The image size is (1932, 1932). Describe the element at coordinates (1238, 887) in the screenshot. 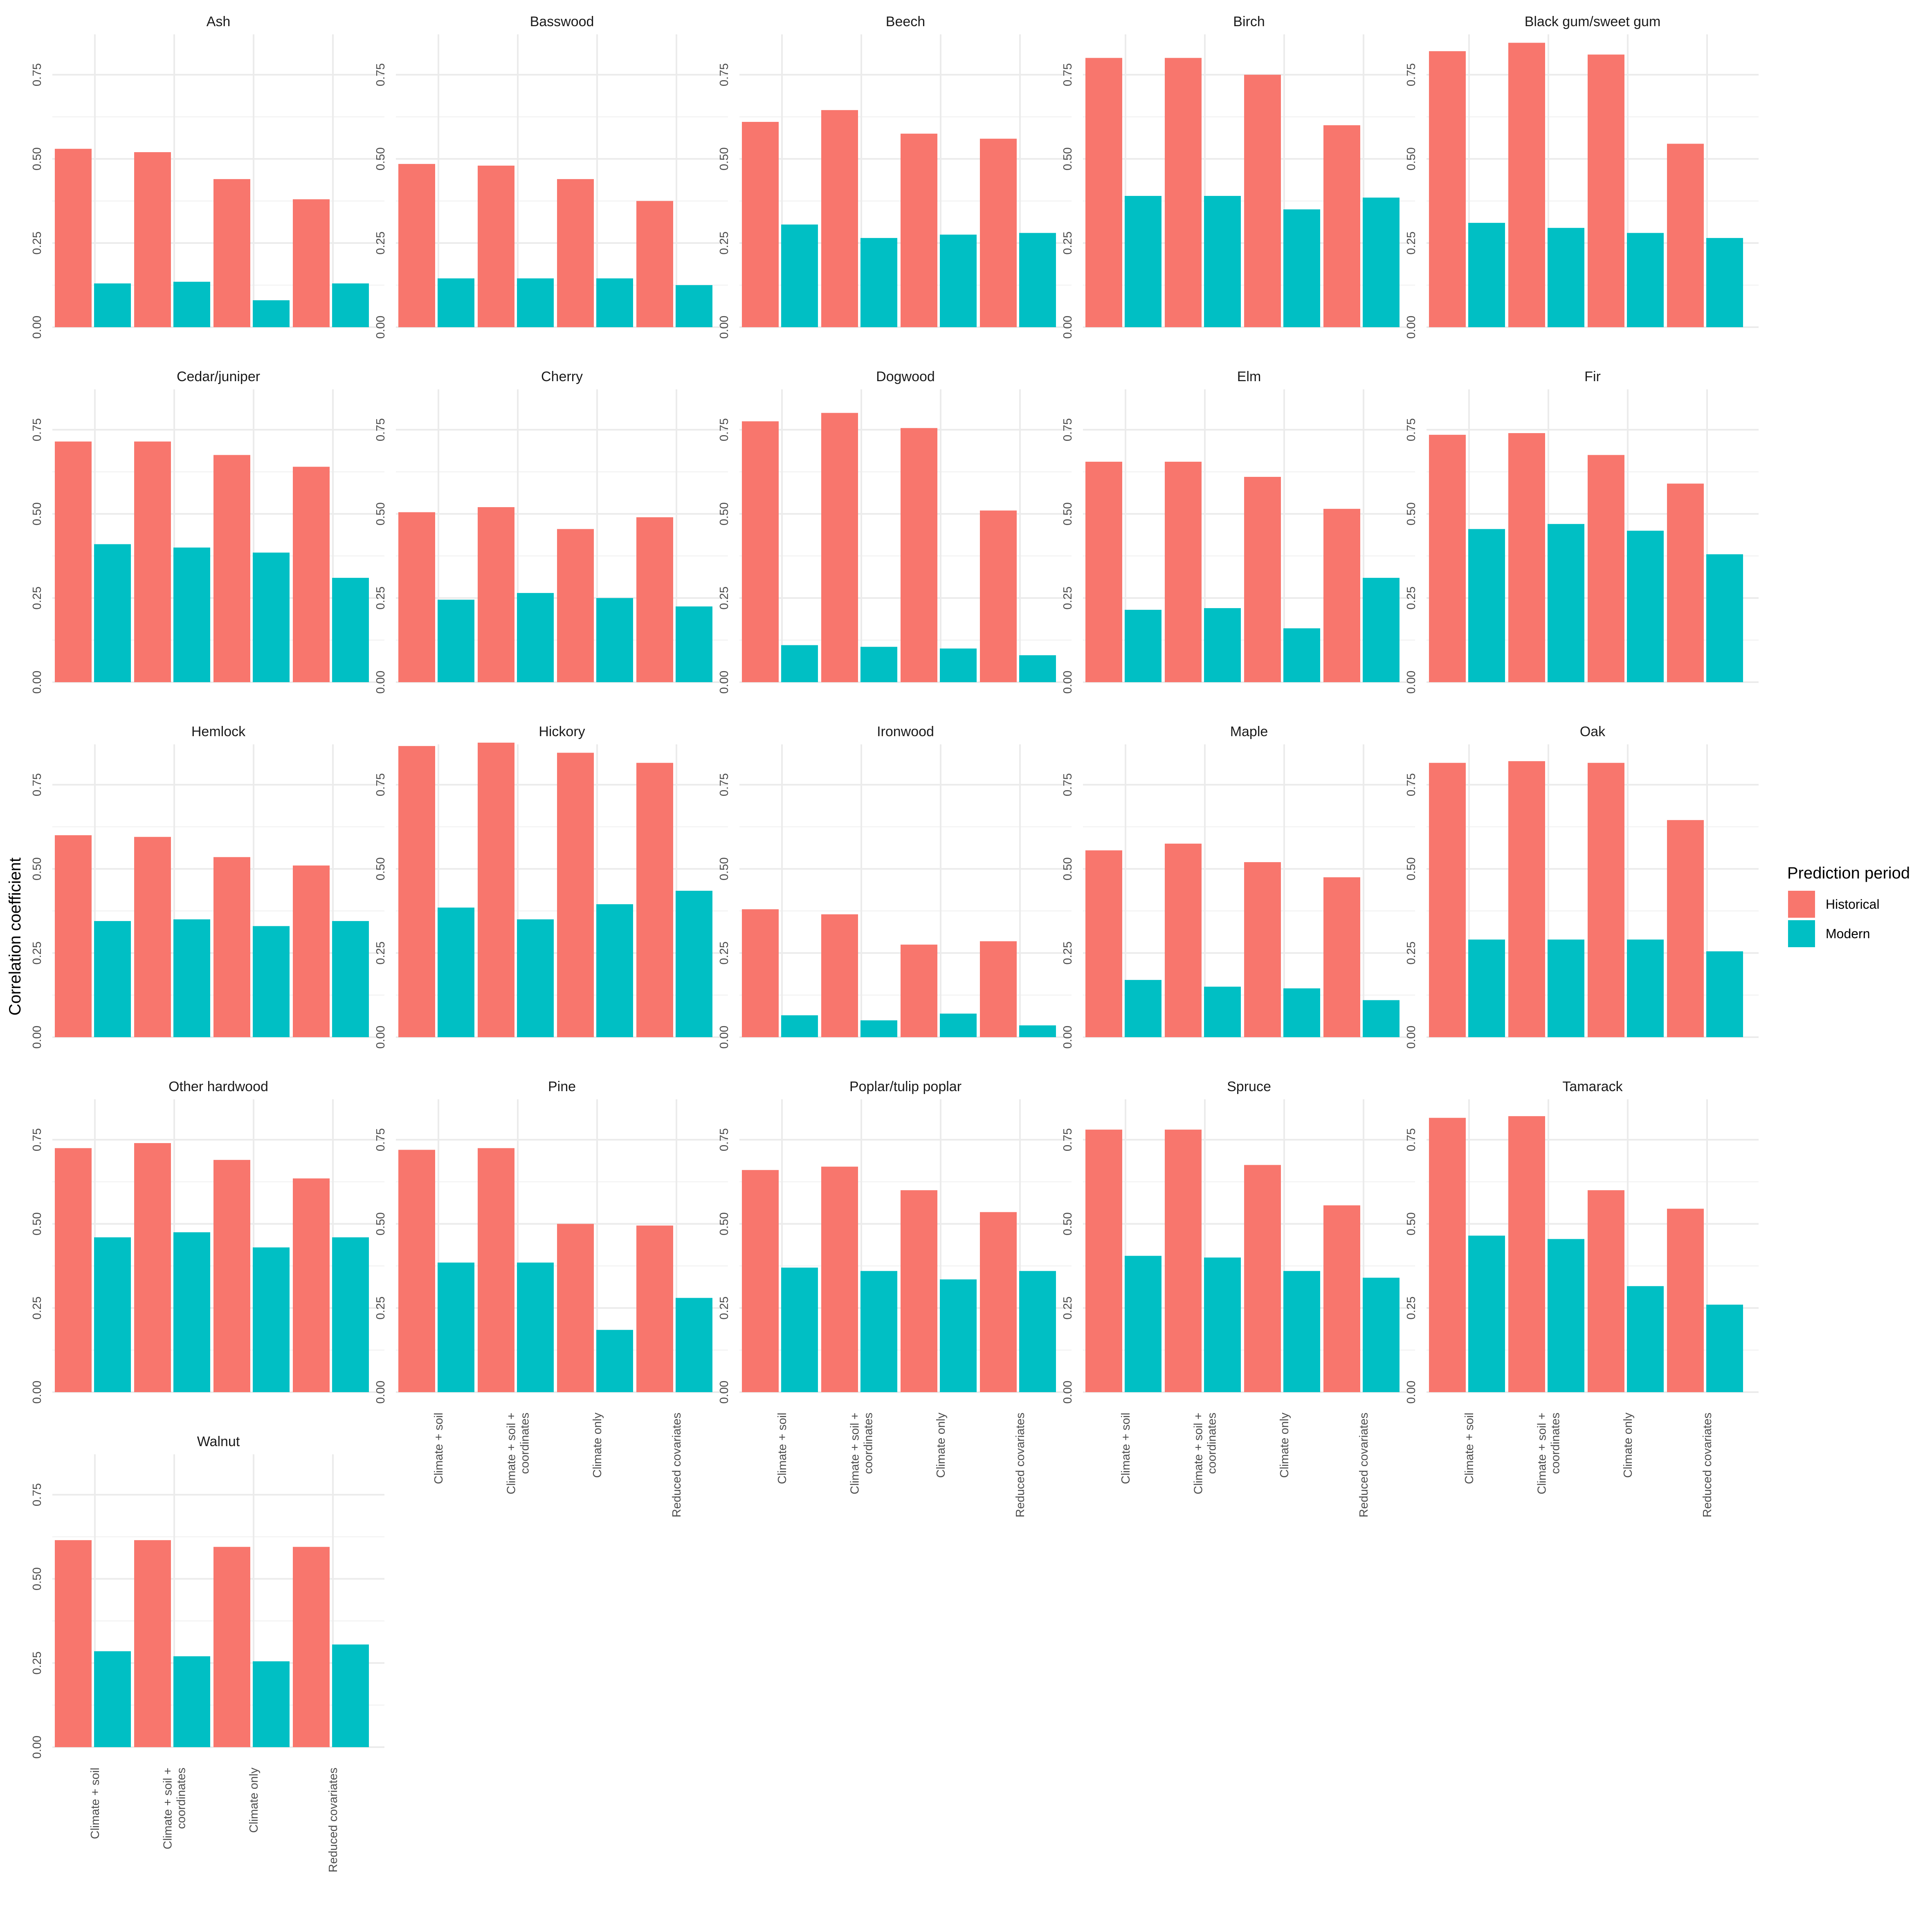

I see `facet-panel: Maple 0.00 0.25 0.50 0.75` at that location.